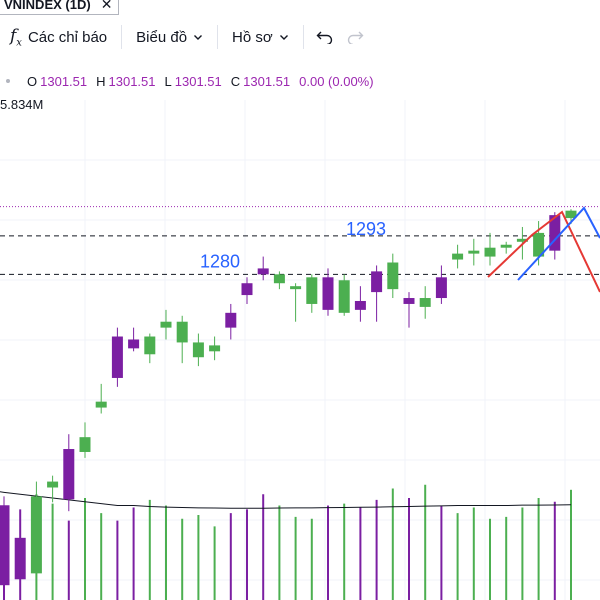  I want to click on undo-icon, so click(324, 37).